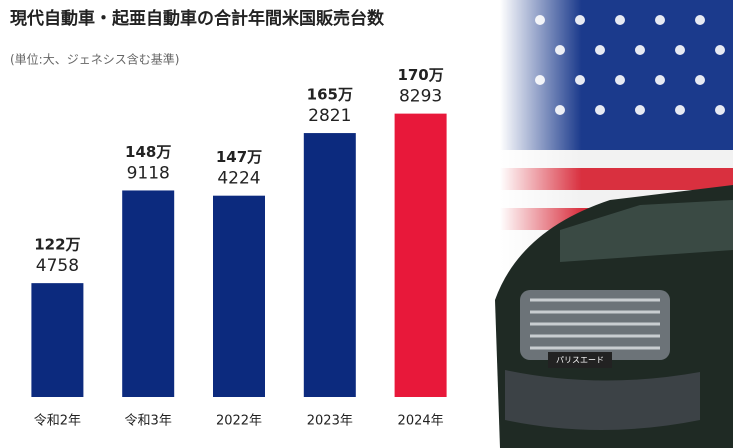  Describe the element at coordinates (421, 421) in the screenshot. I see `x-tick-label: 2024年` at that location.